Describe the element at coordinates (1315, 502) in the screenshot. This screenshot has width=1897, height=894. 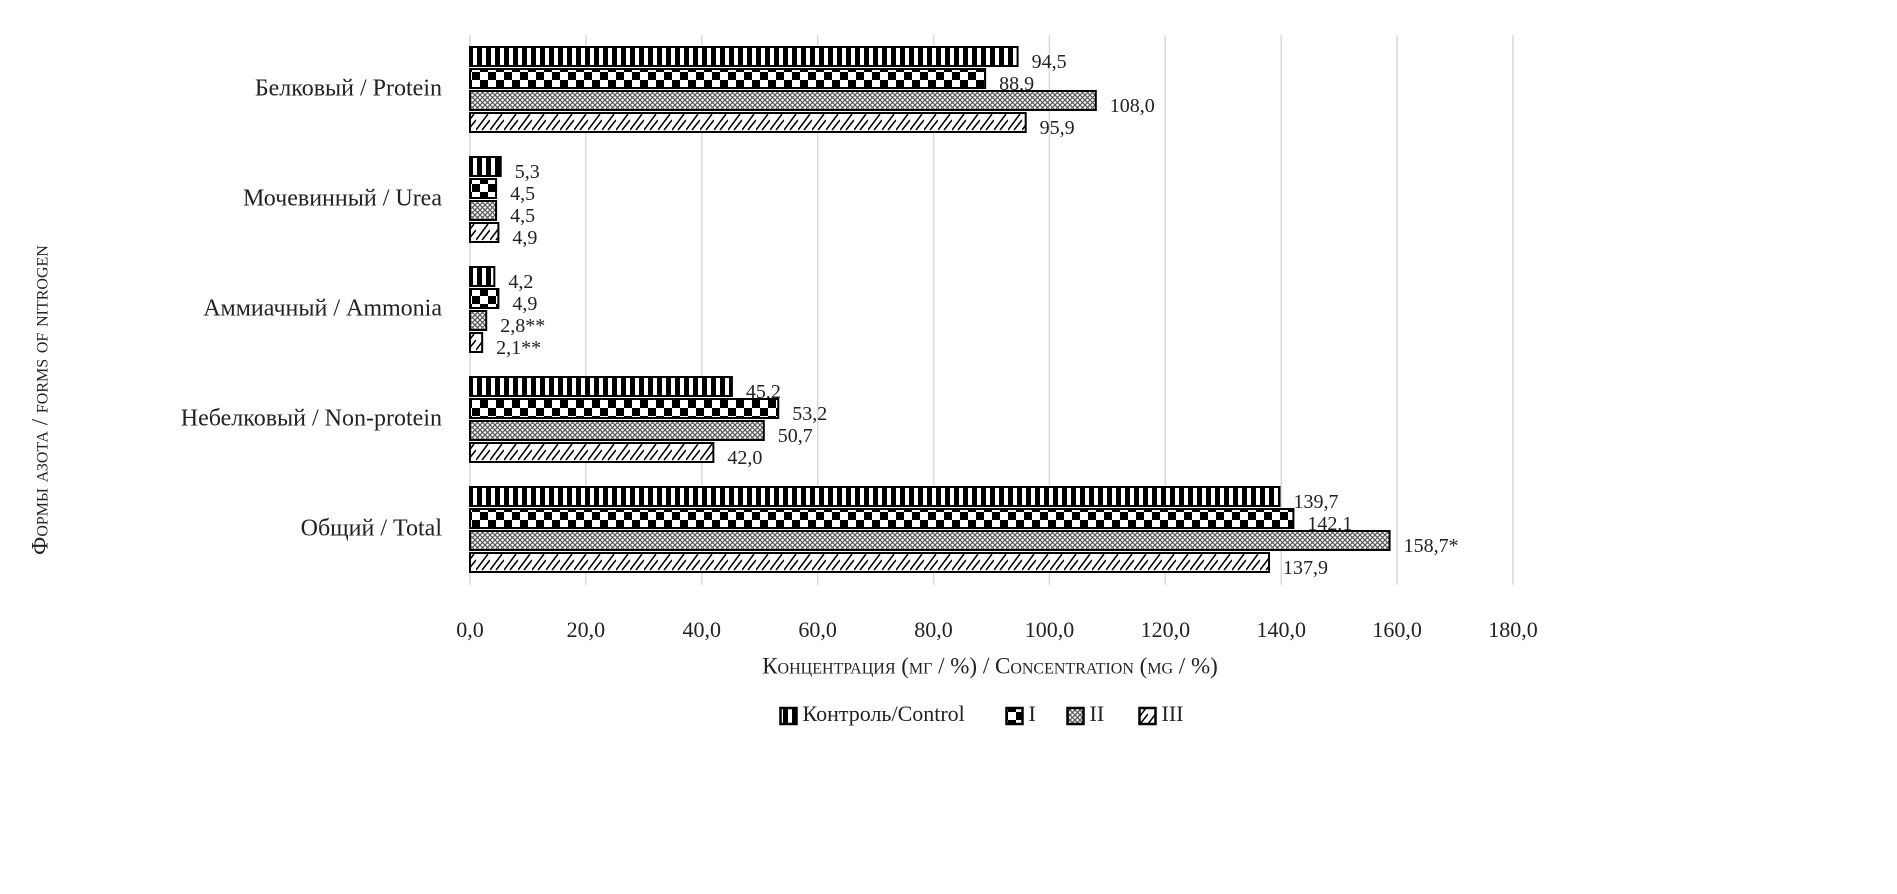
I see `value-label: 139,7` at that location.